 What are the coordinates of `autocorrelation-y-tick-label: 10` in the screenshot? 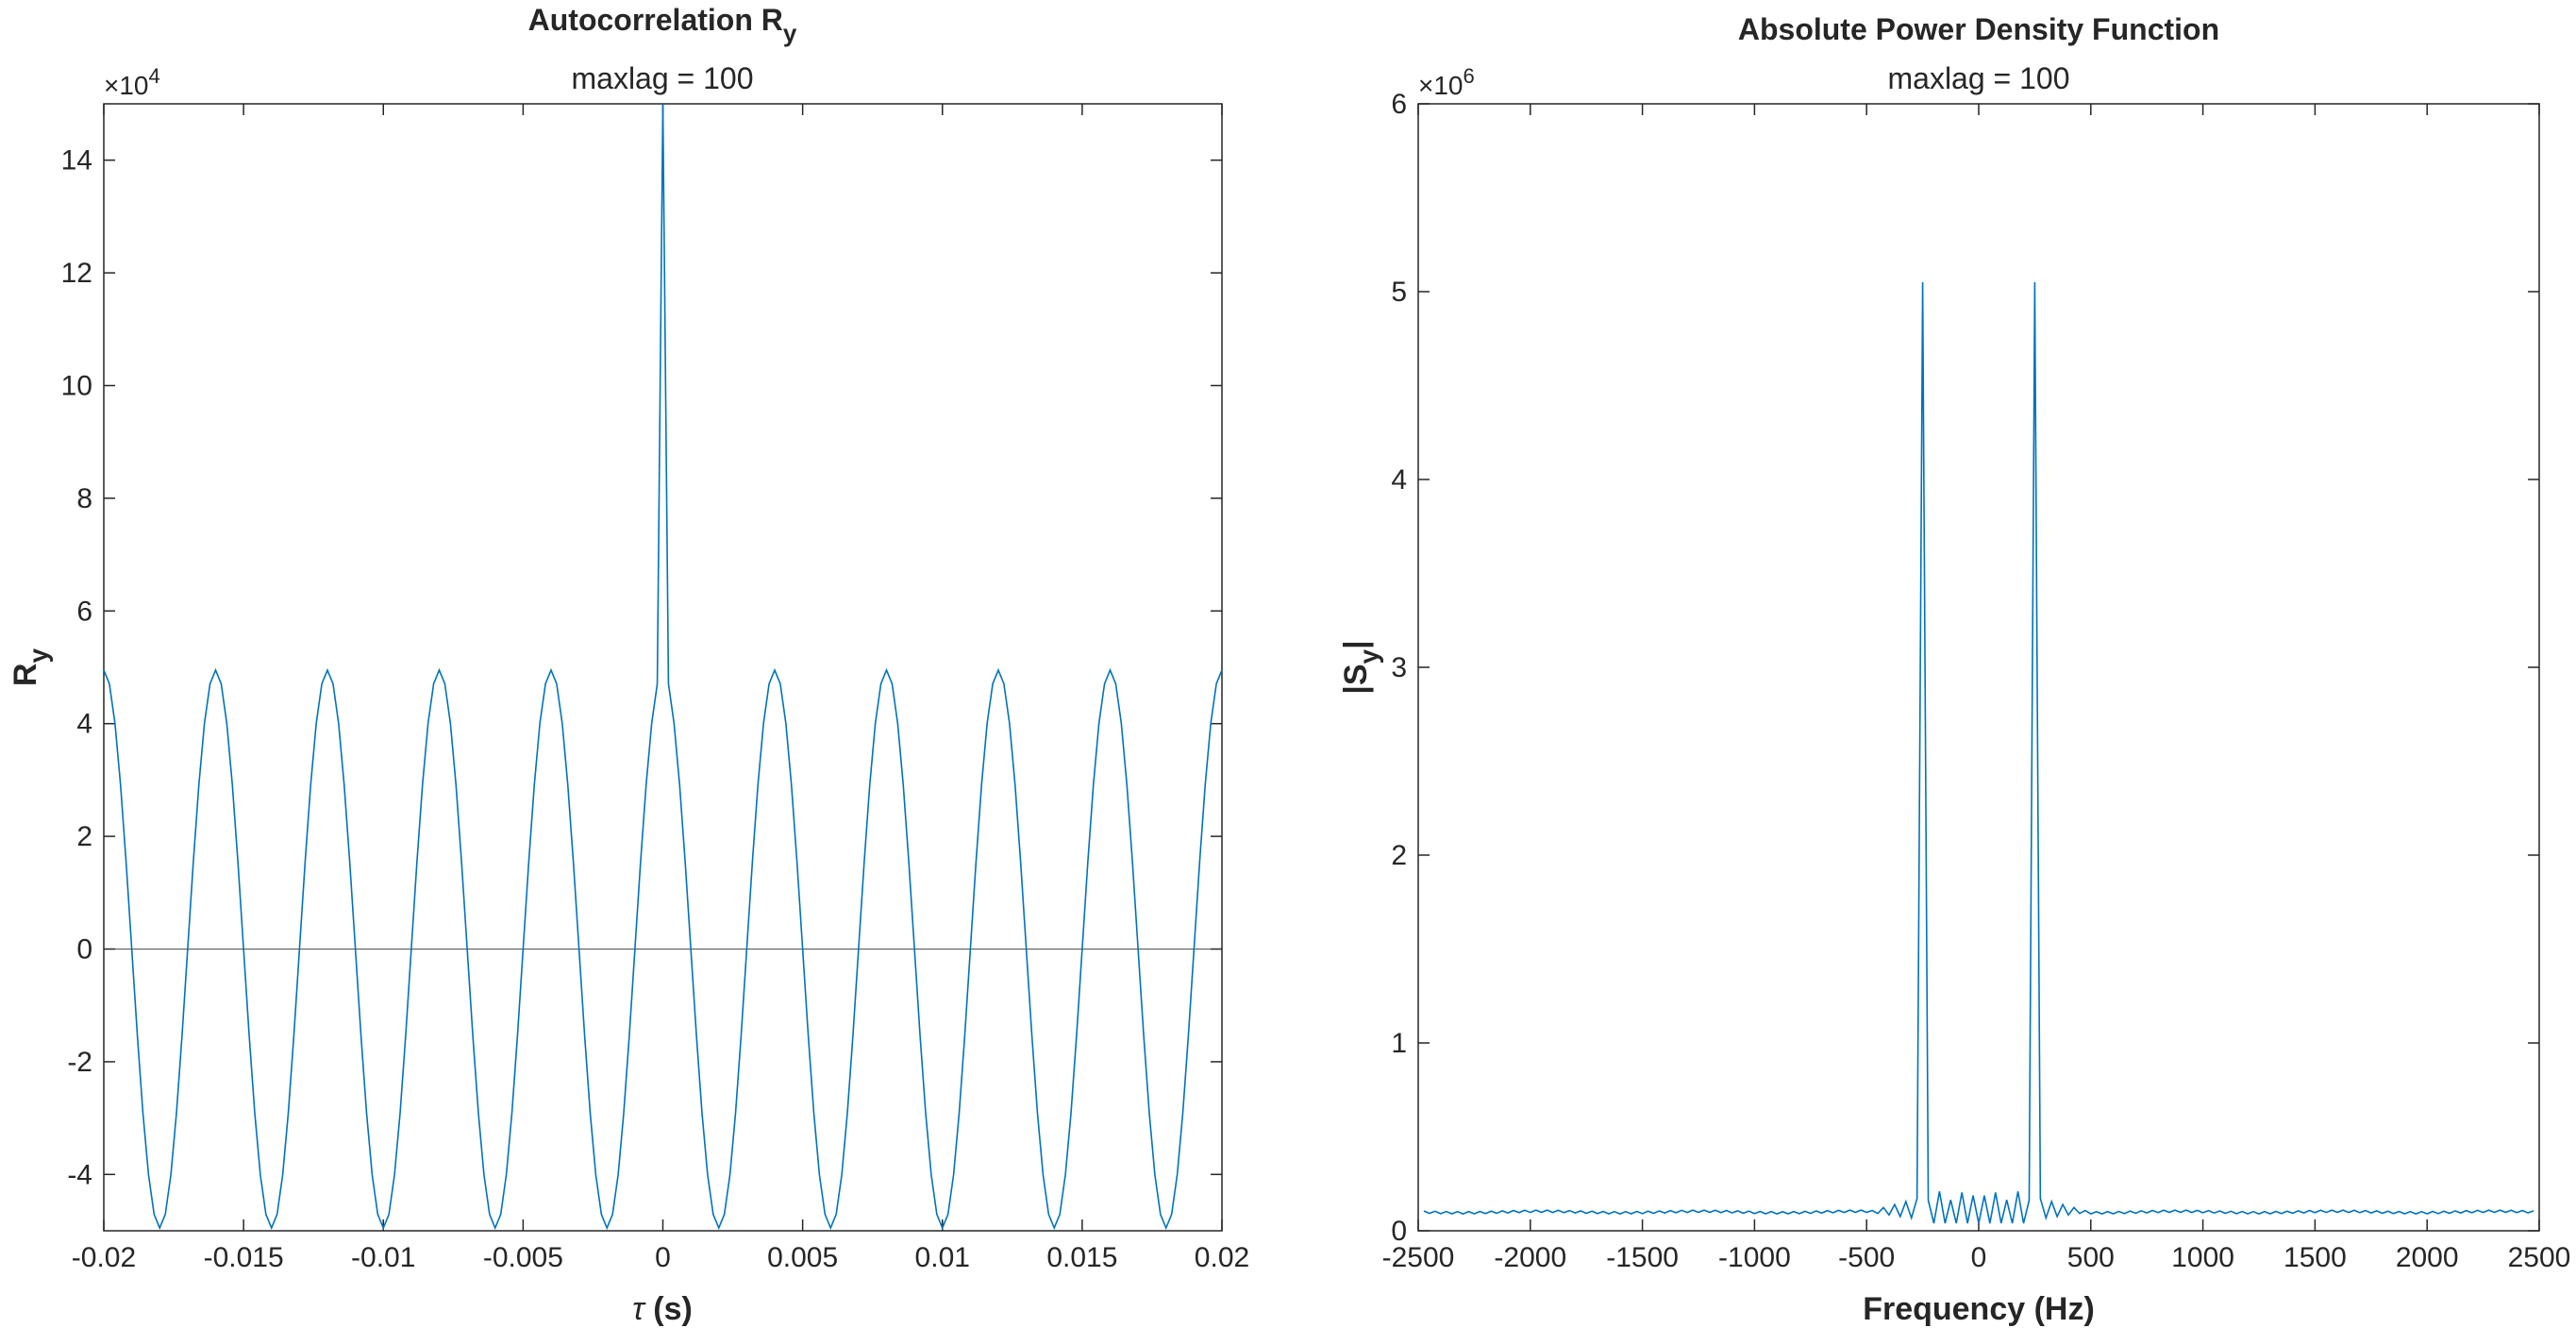 It's located at (76, 386).